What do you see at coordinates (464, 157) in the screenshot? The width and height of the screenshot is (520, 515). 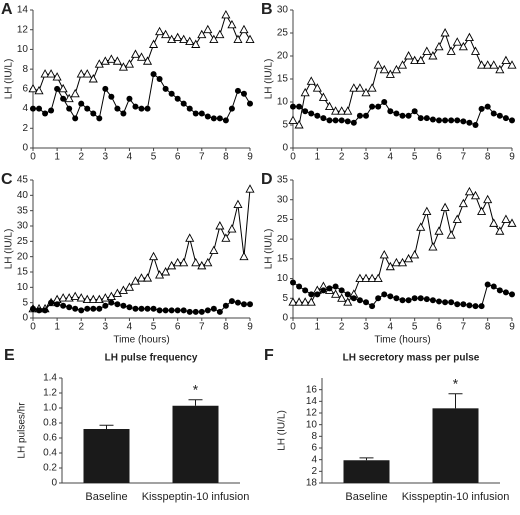 I see `x-tick-label: 7` at bounding box center [464, 157].